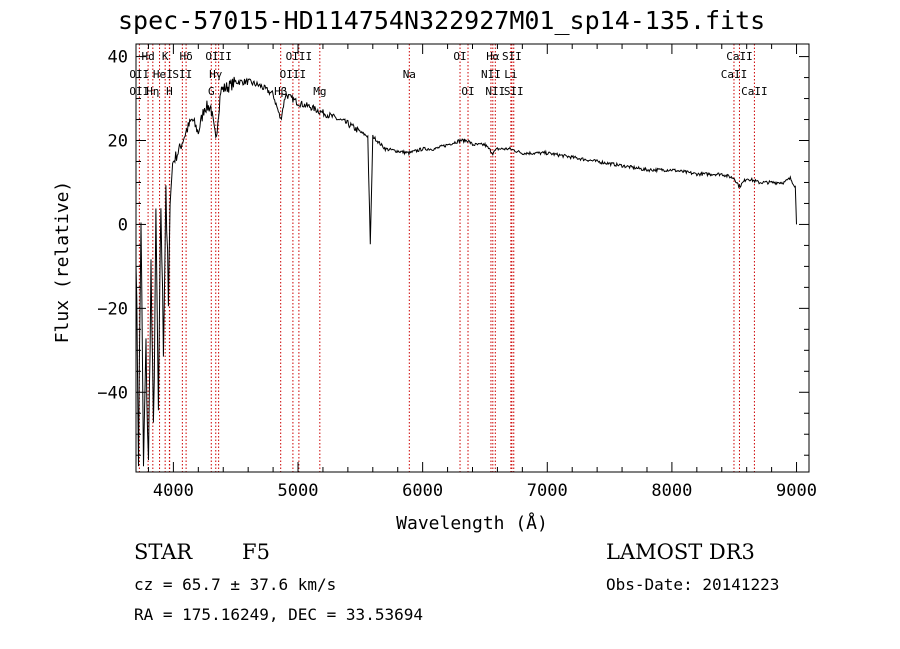 The height and width of the screenshot is (649, 900). What do you see at coordinates (112, 309) in the screenshot?
I see `y-tick-label: −20` at bounding box center [112, 309].